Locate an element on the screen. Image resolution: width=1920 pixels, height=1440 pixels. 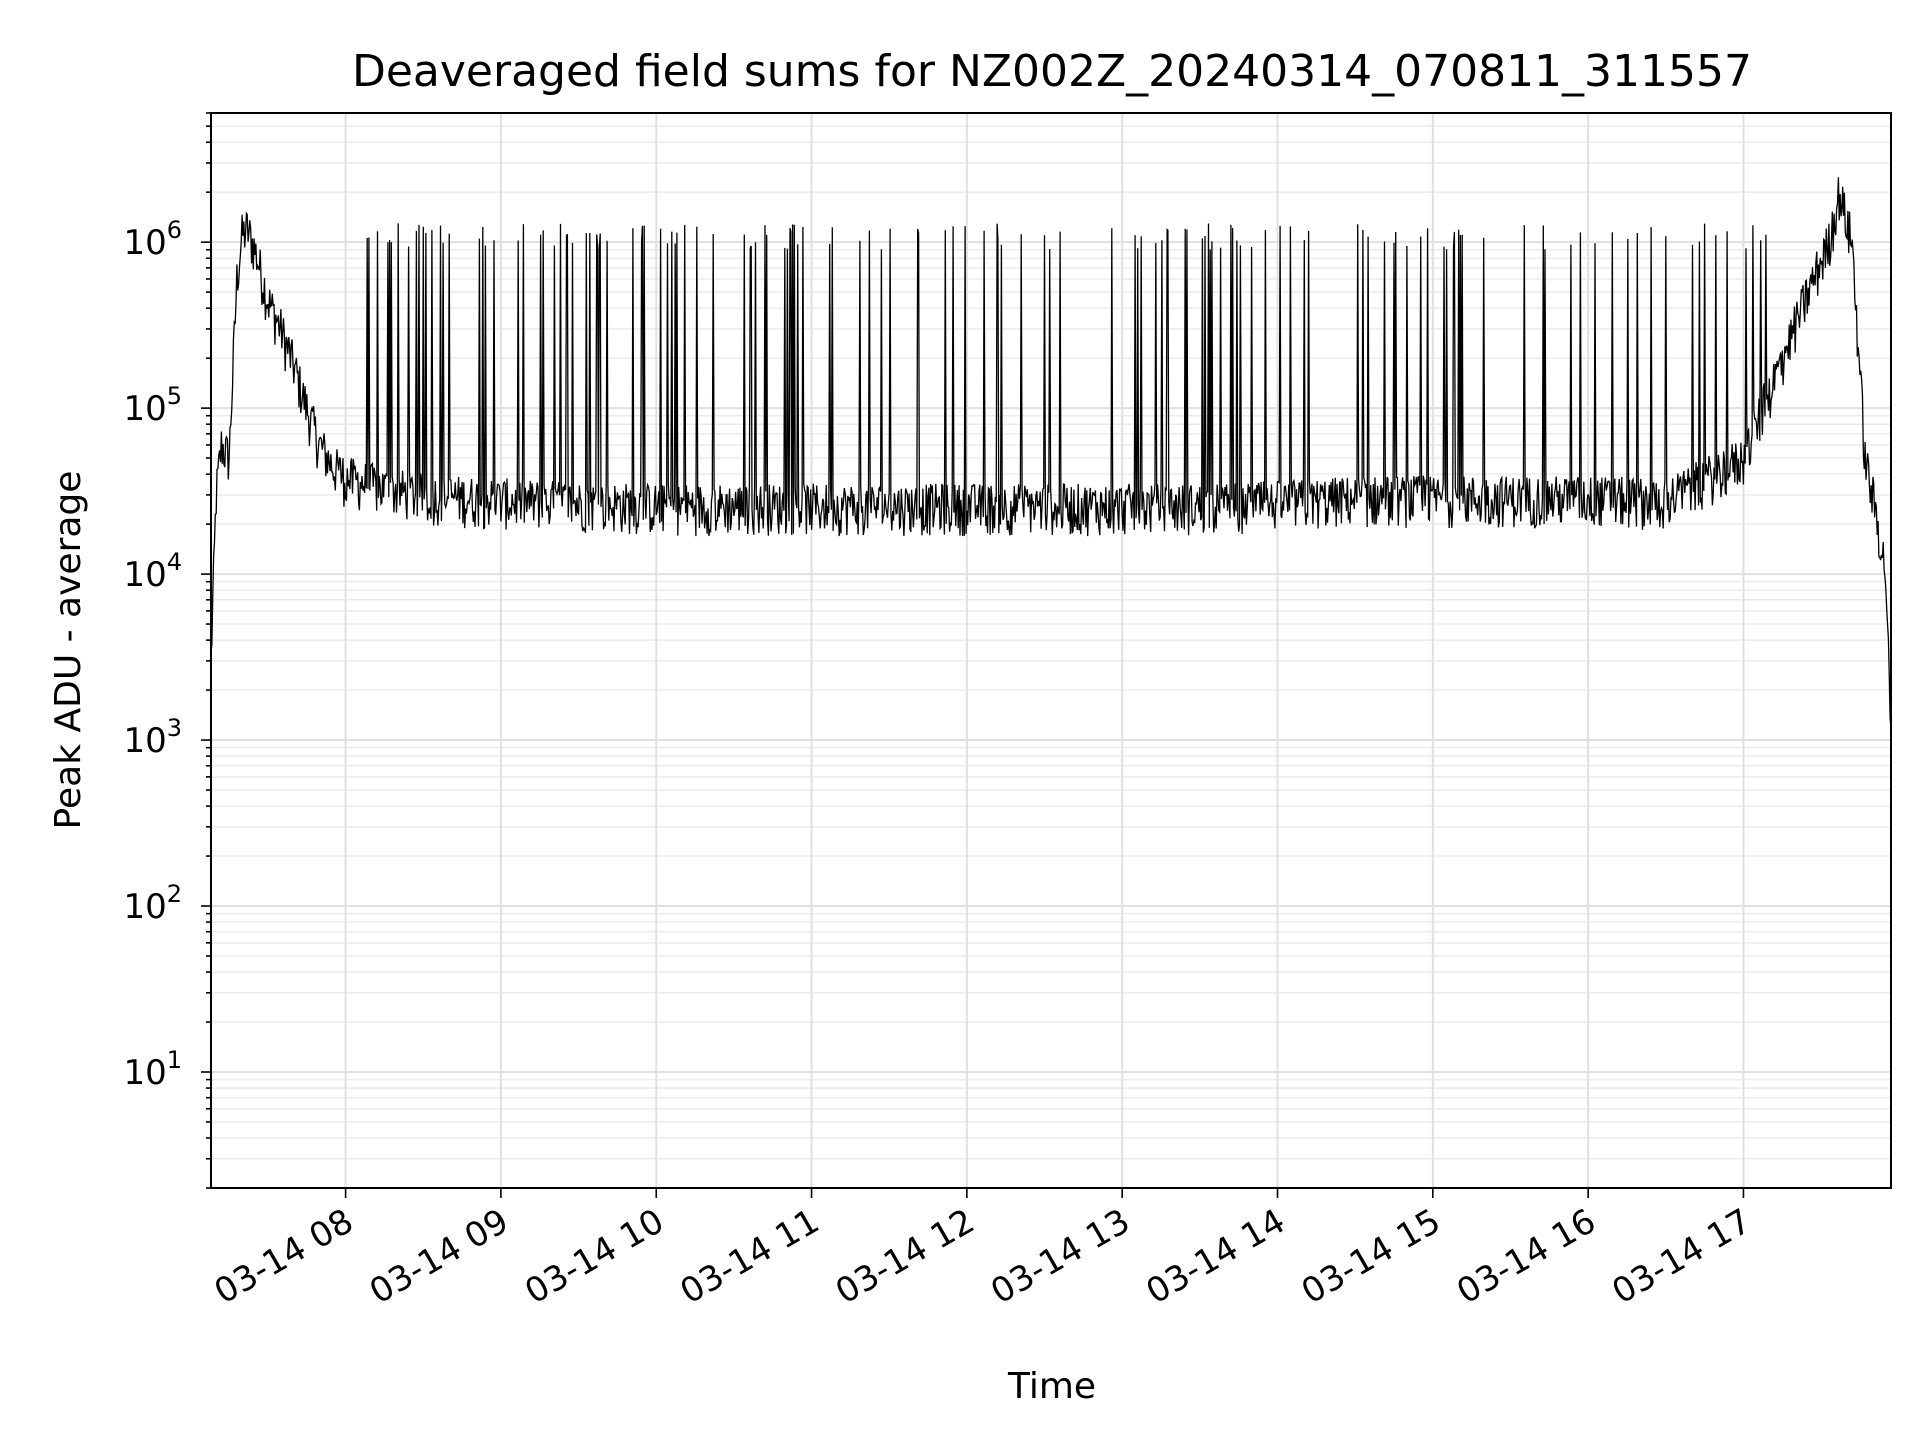
y-tick-label: 10⁴ is located at coordinates (152, 571).